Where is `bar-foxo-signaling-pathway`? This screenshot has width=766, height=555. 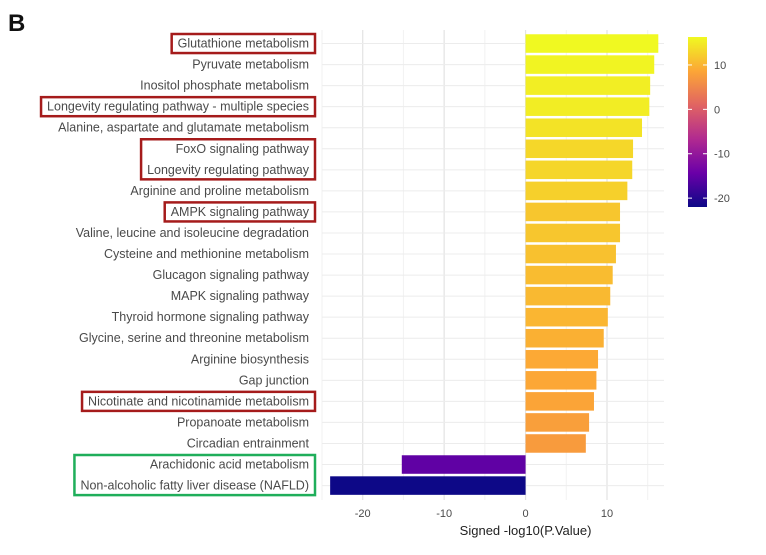 bar-foxo-signaling-pathway is located at coordinates (579, 149).